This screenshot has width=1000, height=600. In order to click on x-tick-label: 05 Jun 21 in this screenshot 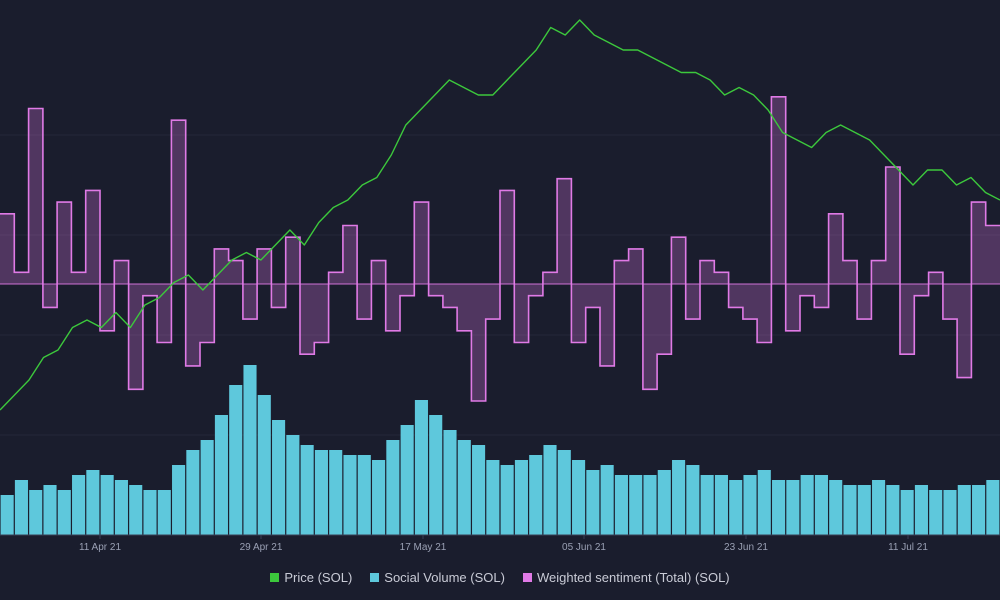, I will do `click(584, 547)`.